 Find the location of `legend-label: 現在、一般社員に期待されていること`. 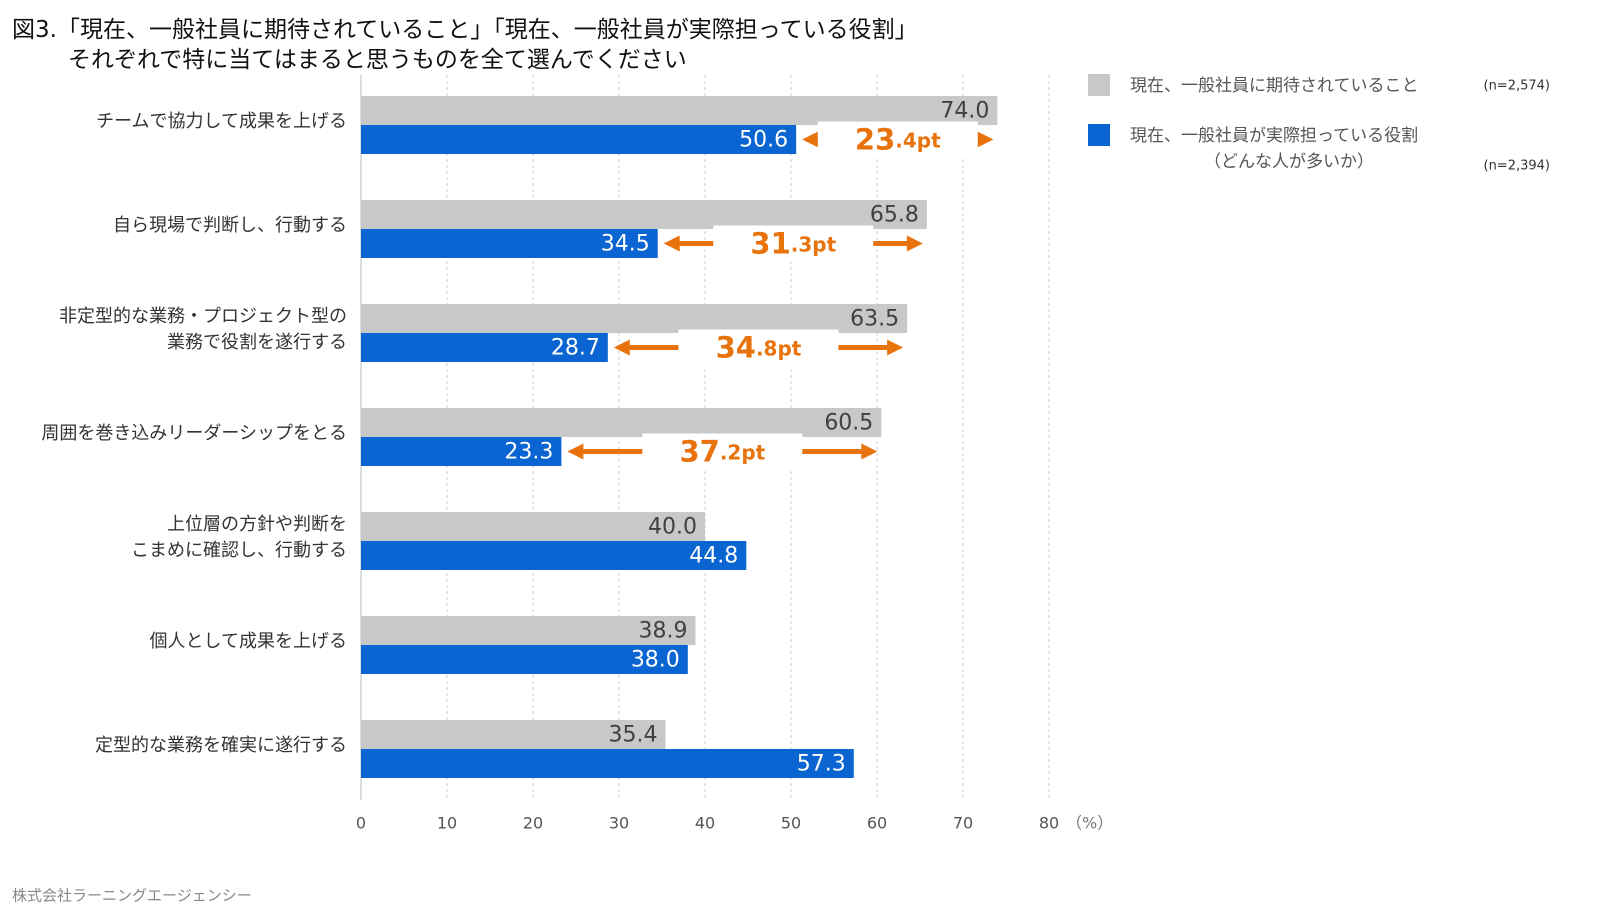

legend-label: 現在、一般社員に期待されていること is located at coordinates (1274, 86).